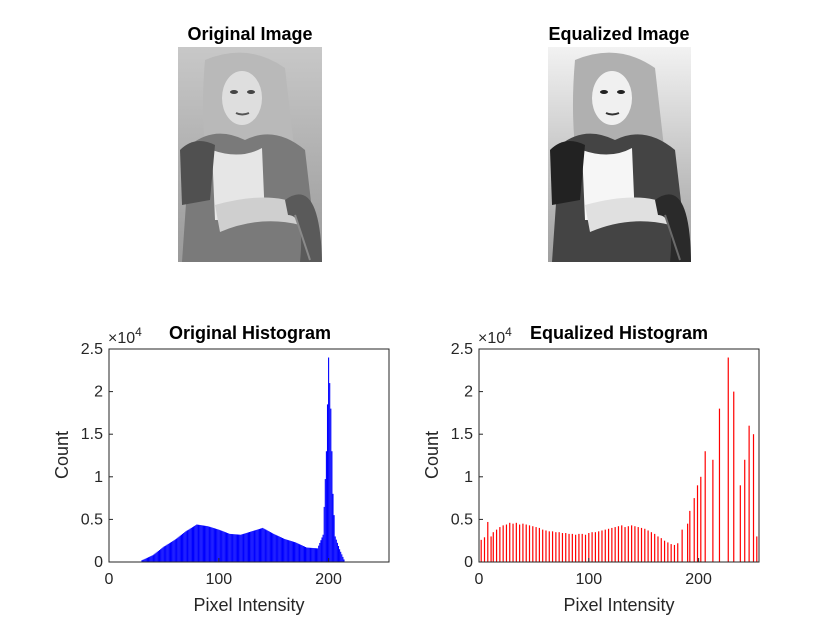 The height and width of the screenshot is (630, 840). I want to click on original-histogram-x-tick-label: 100, so click(218, 579).